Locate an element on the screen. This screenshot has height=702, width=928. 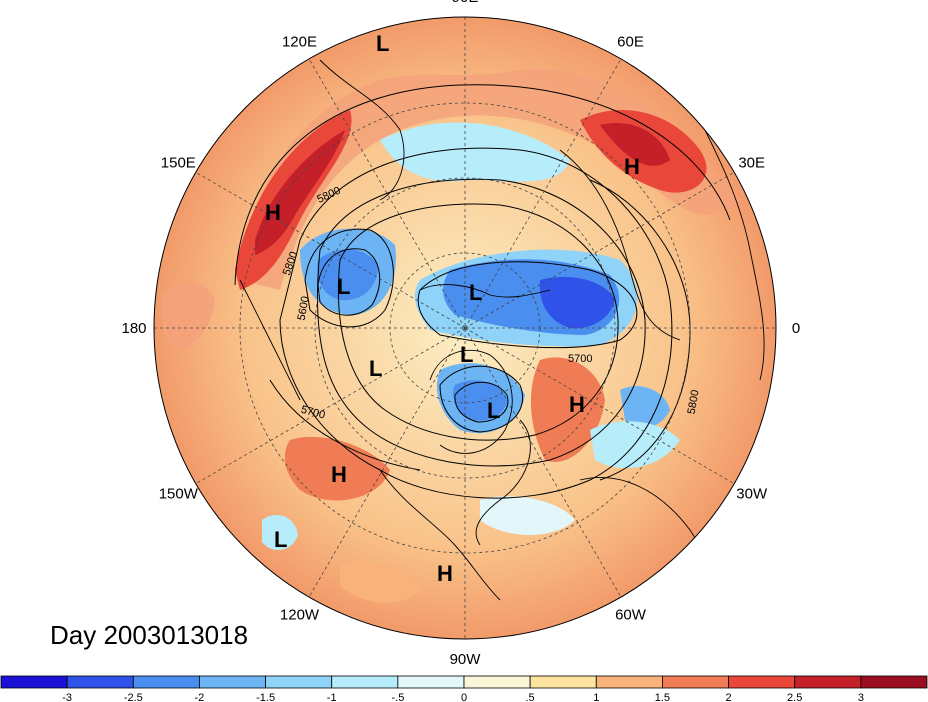
contour-label: 5600 is located at coordinates (304, 308).